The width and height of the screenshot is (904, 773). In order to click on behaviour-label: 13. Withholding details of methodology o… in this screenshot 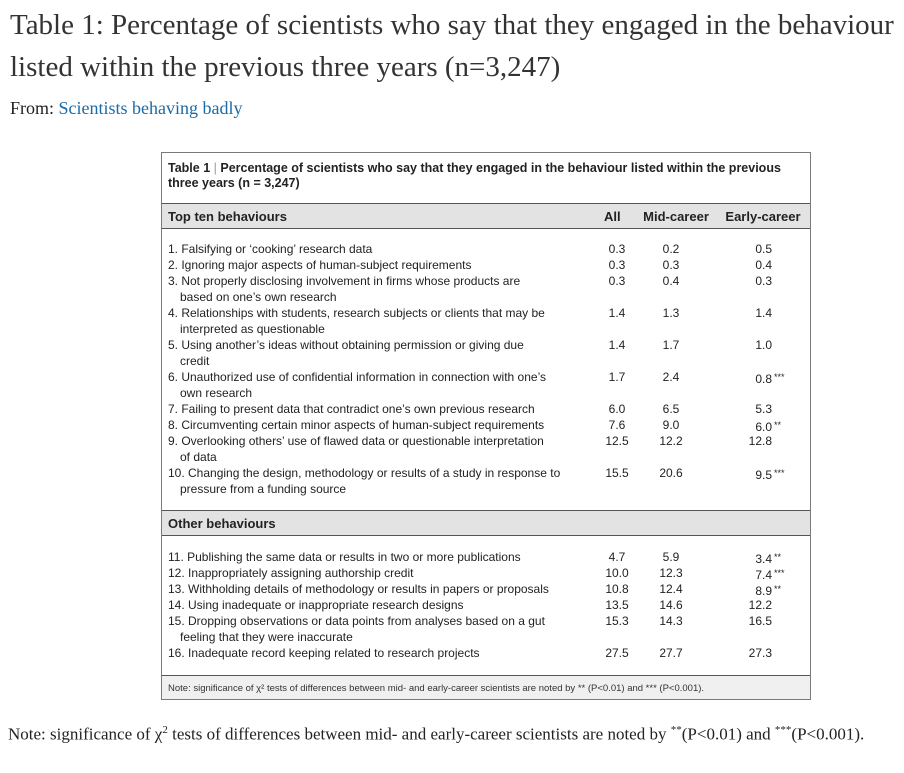, I will do `click(368, 589)`.